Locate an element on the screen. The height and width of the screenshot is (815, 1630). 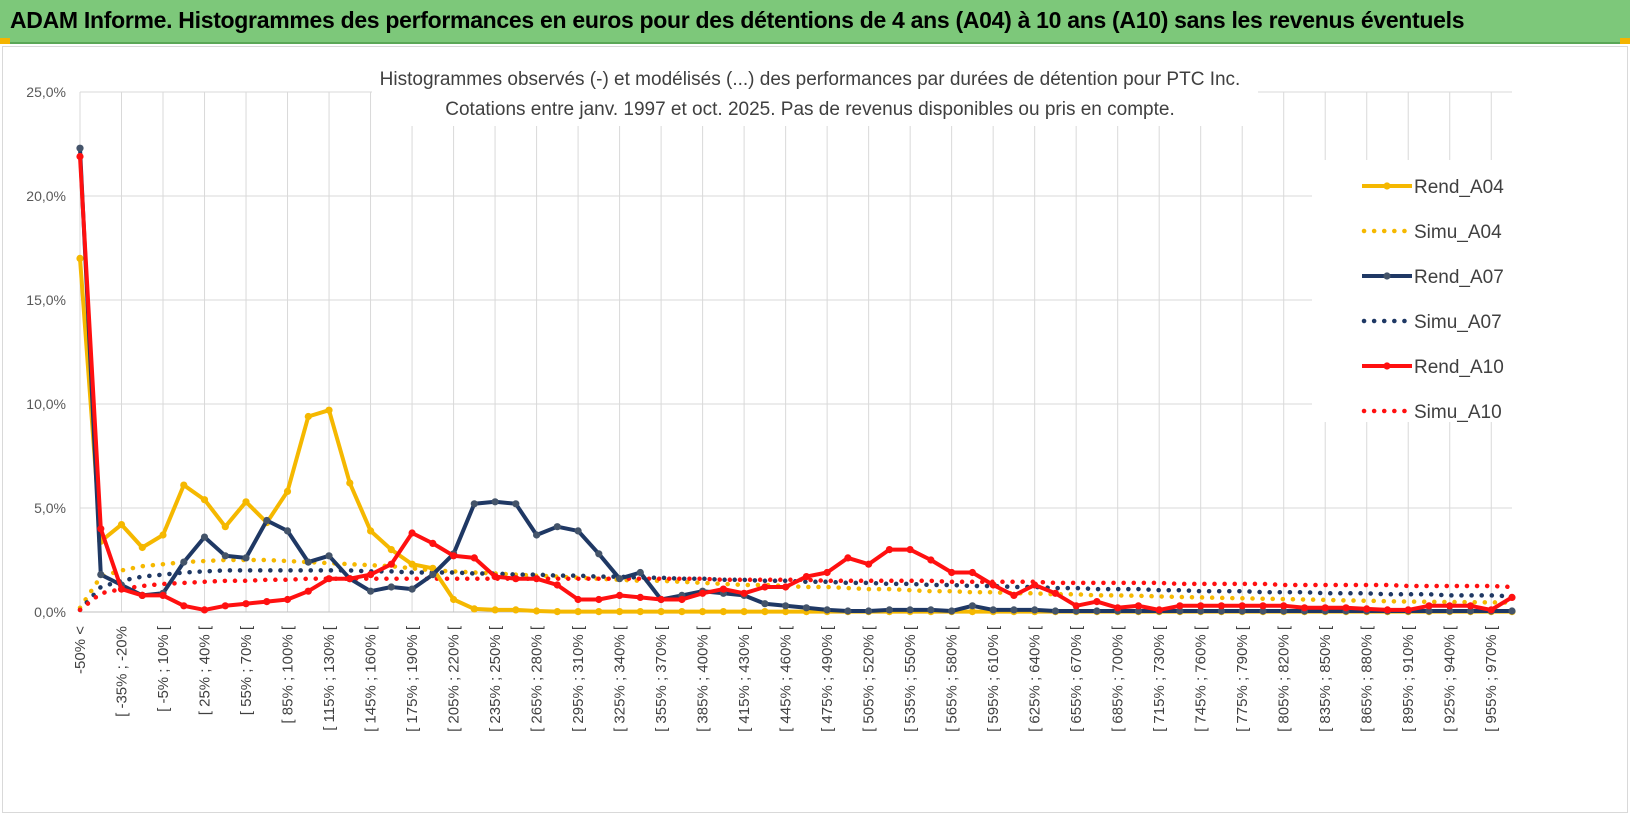
legend-label-rend-a04: Rend_A04 is located at coordinates (1459, 187).